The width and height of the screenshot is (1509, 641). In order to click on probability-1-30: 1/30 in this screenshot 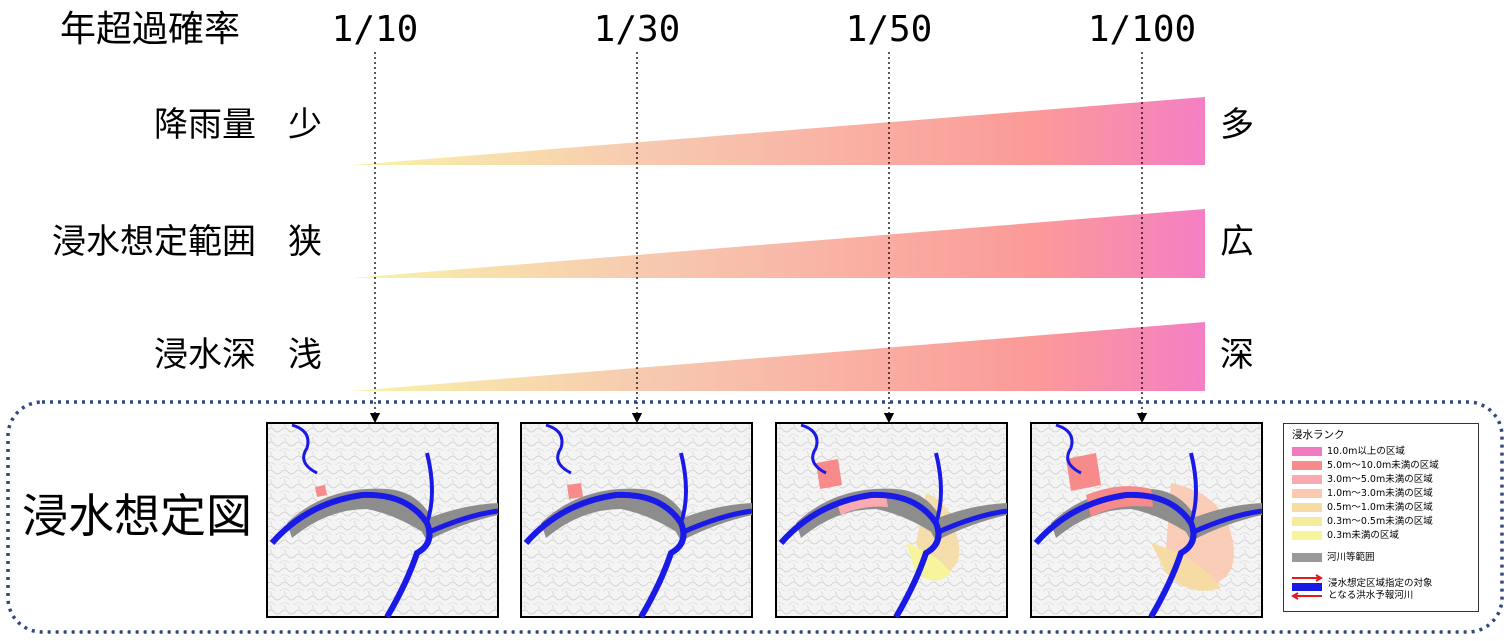, I will do `click(637, 29)`.